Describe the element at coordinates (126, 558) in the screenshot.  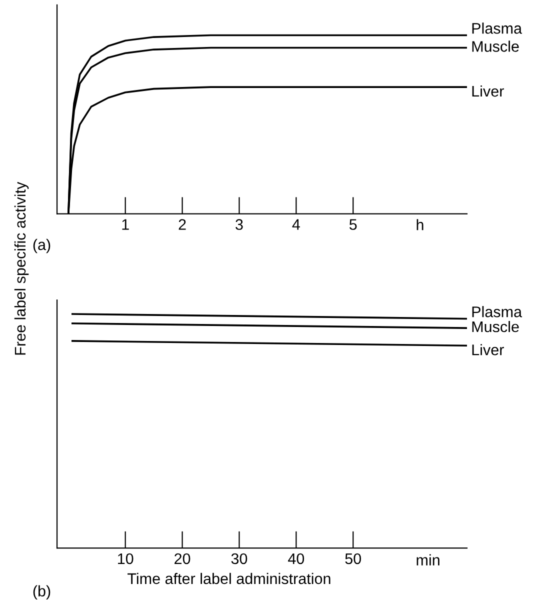
I see `x-tick-label: 10` at that location.